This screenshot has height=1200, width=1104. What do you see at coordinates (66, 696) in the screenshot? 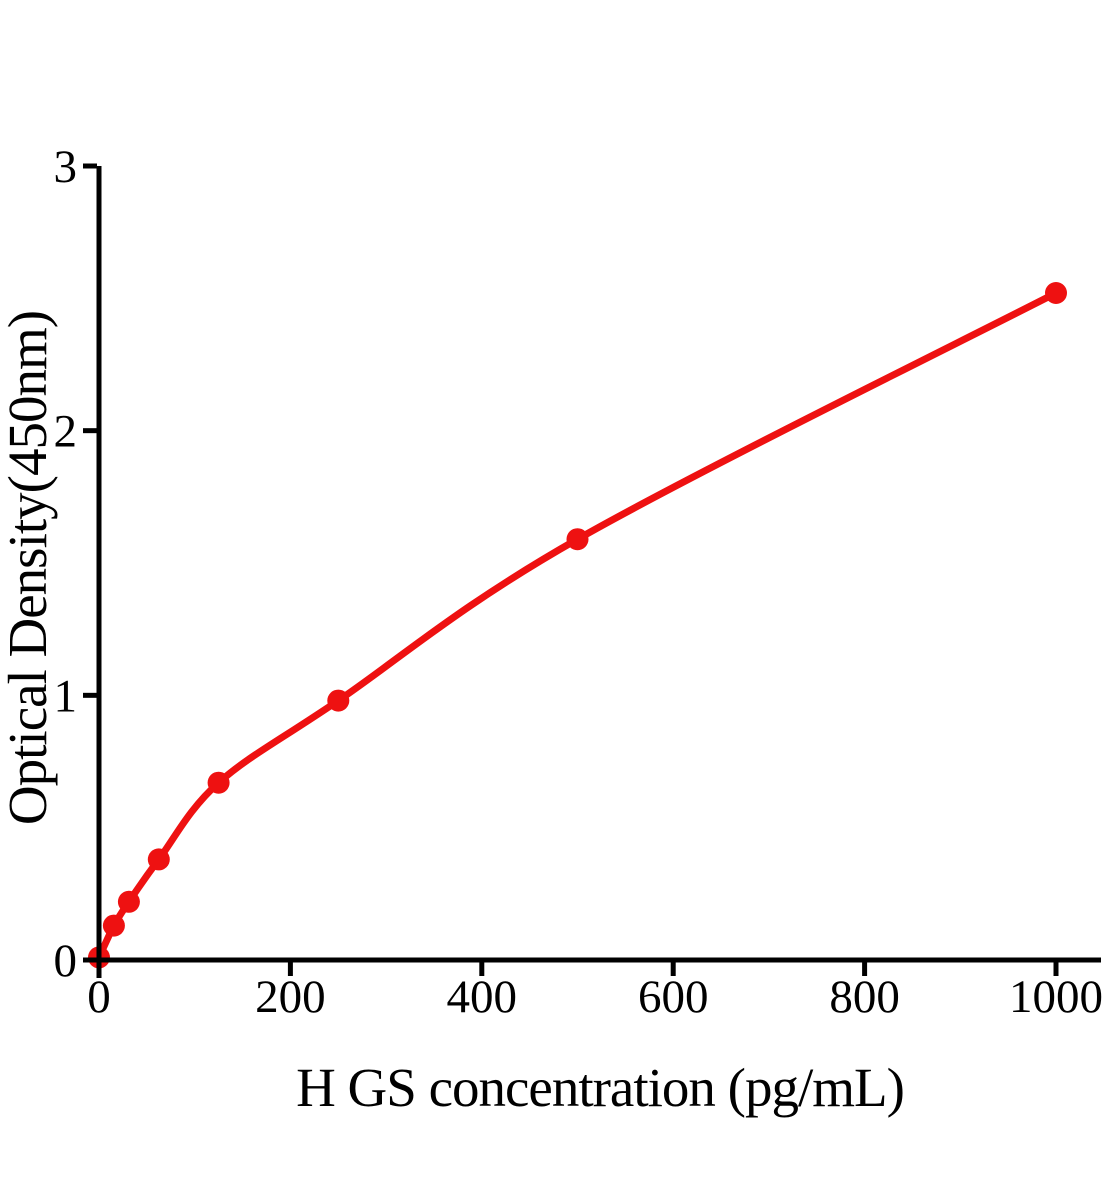
I see `y-tick-label: 1` at bounding box center [66, 696].